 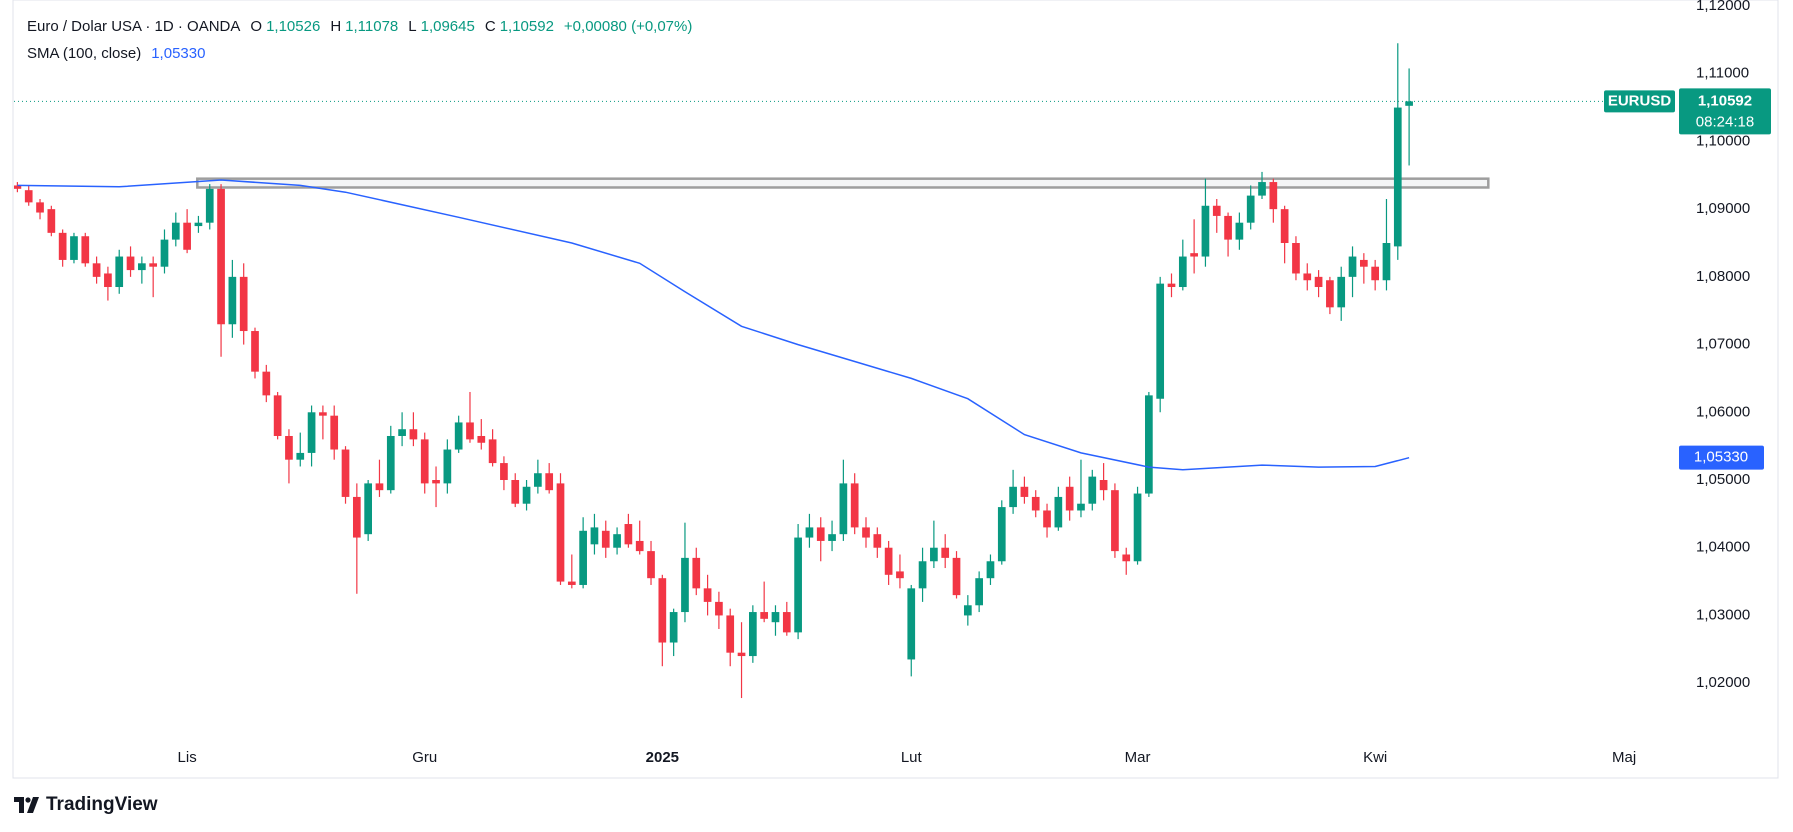 I want to click on legend-label: H, so click(x=336, y=26).